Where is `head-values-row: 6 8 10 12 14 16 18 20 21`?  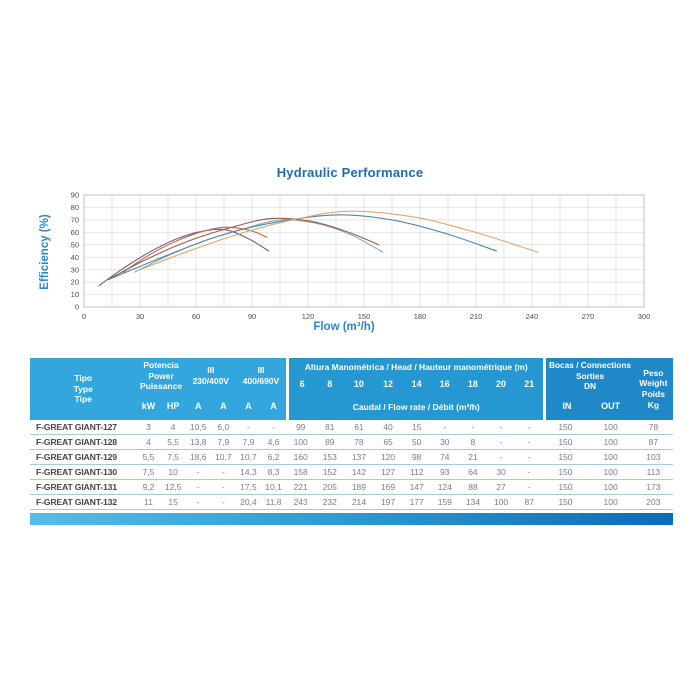 head-values-row: 6 8 10 12 14 16 18 20 21 is located at coordinates (351, 385).